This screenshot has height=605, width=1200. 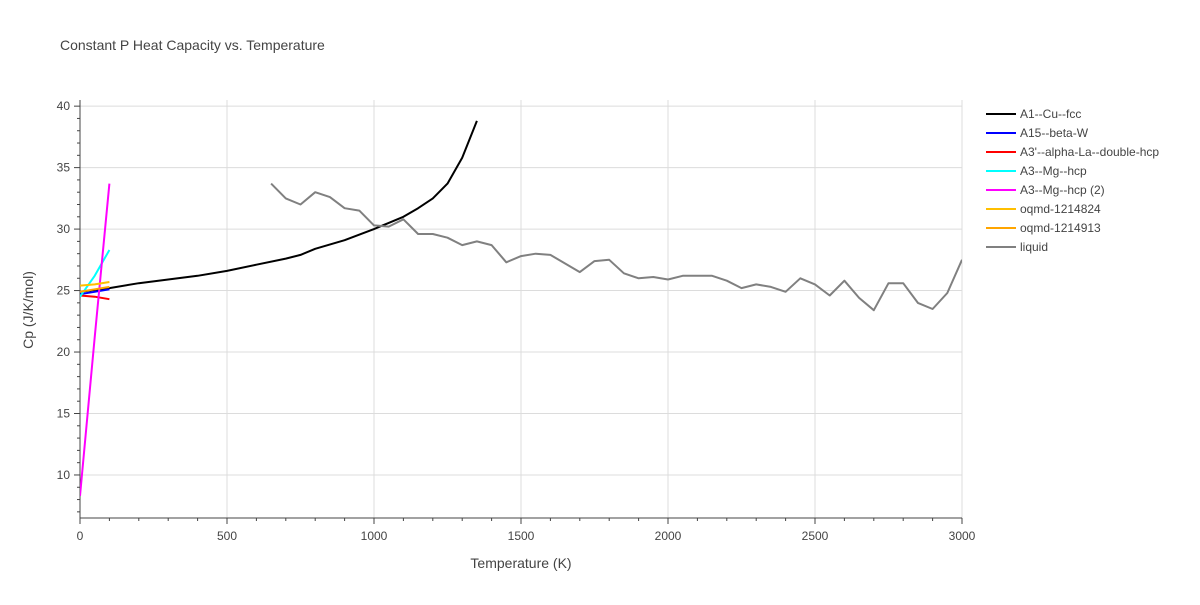 I want to click on x-tick-label: 2000, so click(x=668, y=536).